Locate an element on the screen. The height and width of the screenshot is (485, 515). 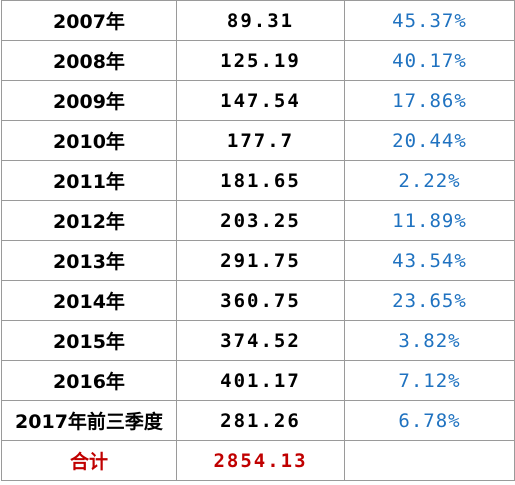
table-row: 2017年前三季度 281.26 6.78% is located at coordinates (258, 420).